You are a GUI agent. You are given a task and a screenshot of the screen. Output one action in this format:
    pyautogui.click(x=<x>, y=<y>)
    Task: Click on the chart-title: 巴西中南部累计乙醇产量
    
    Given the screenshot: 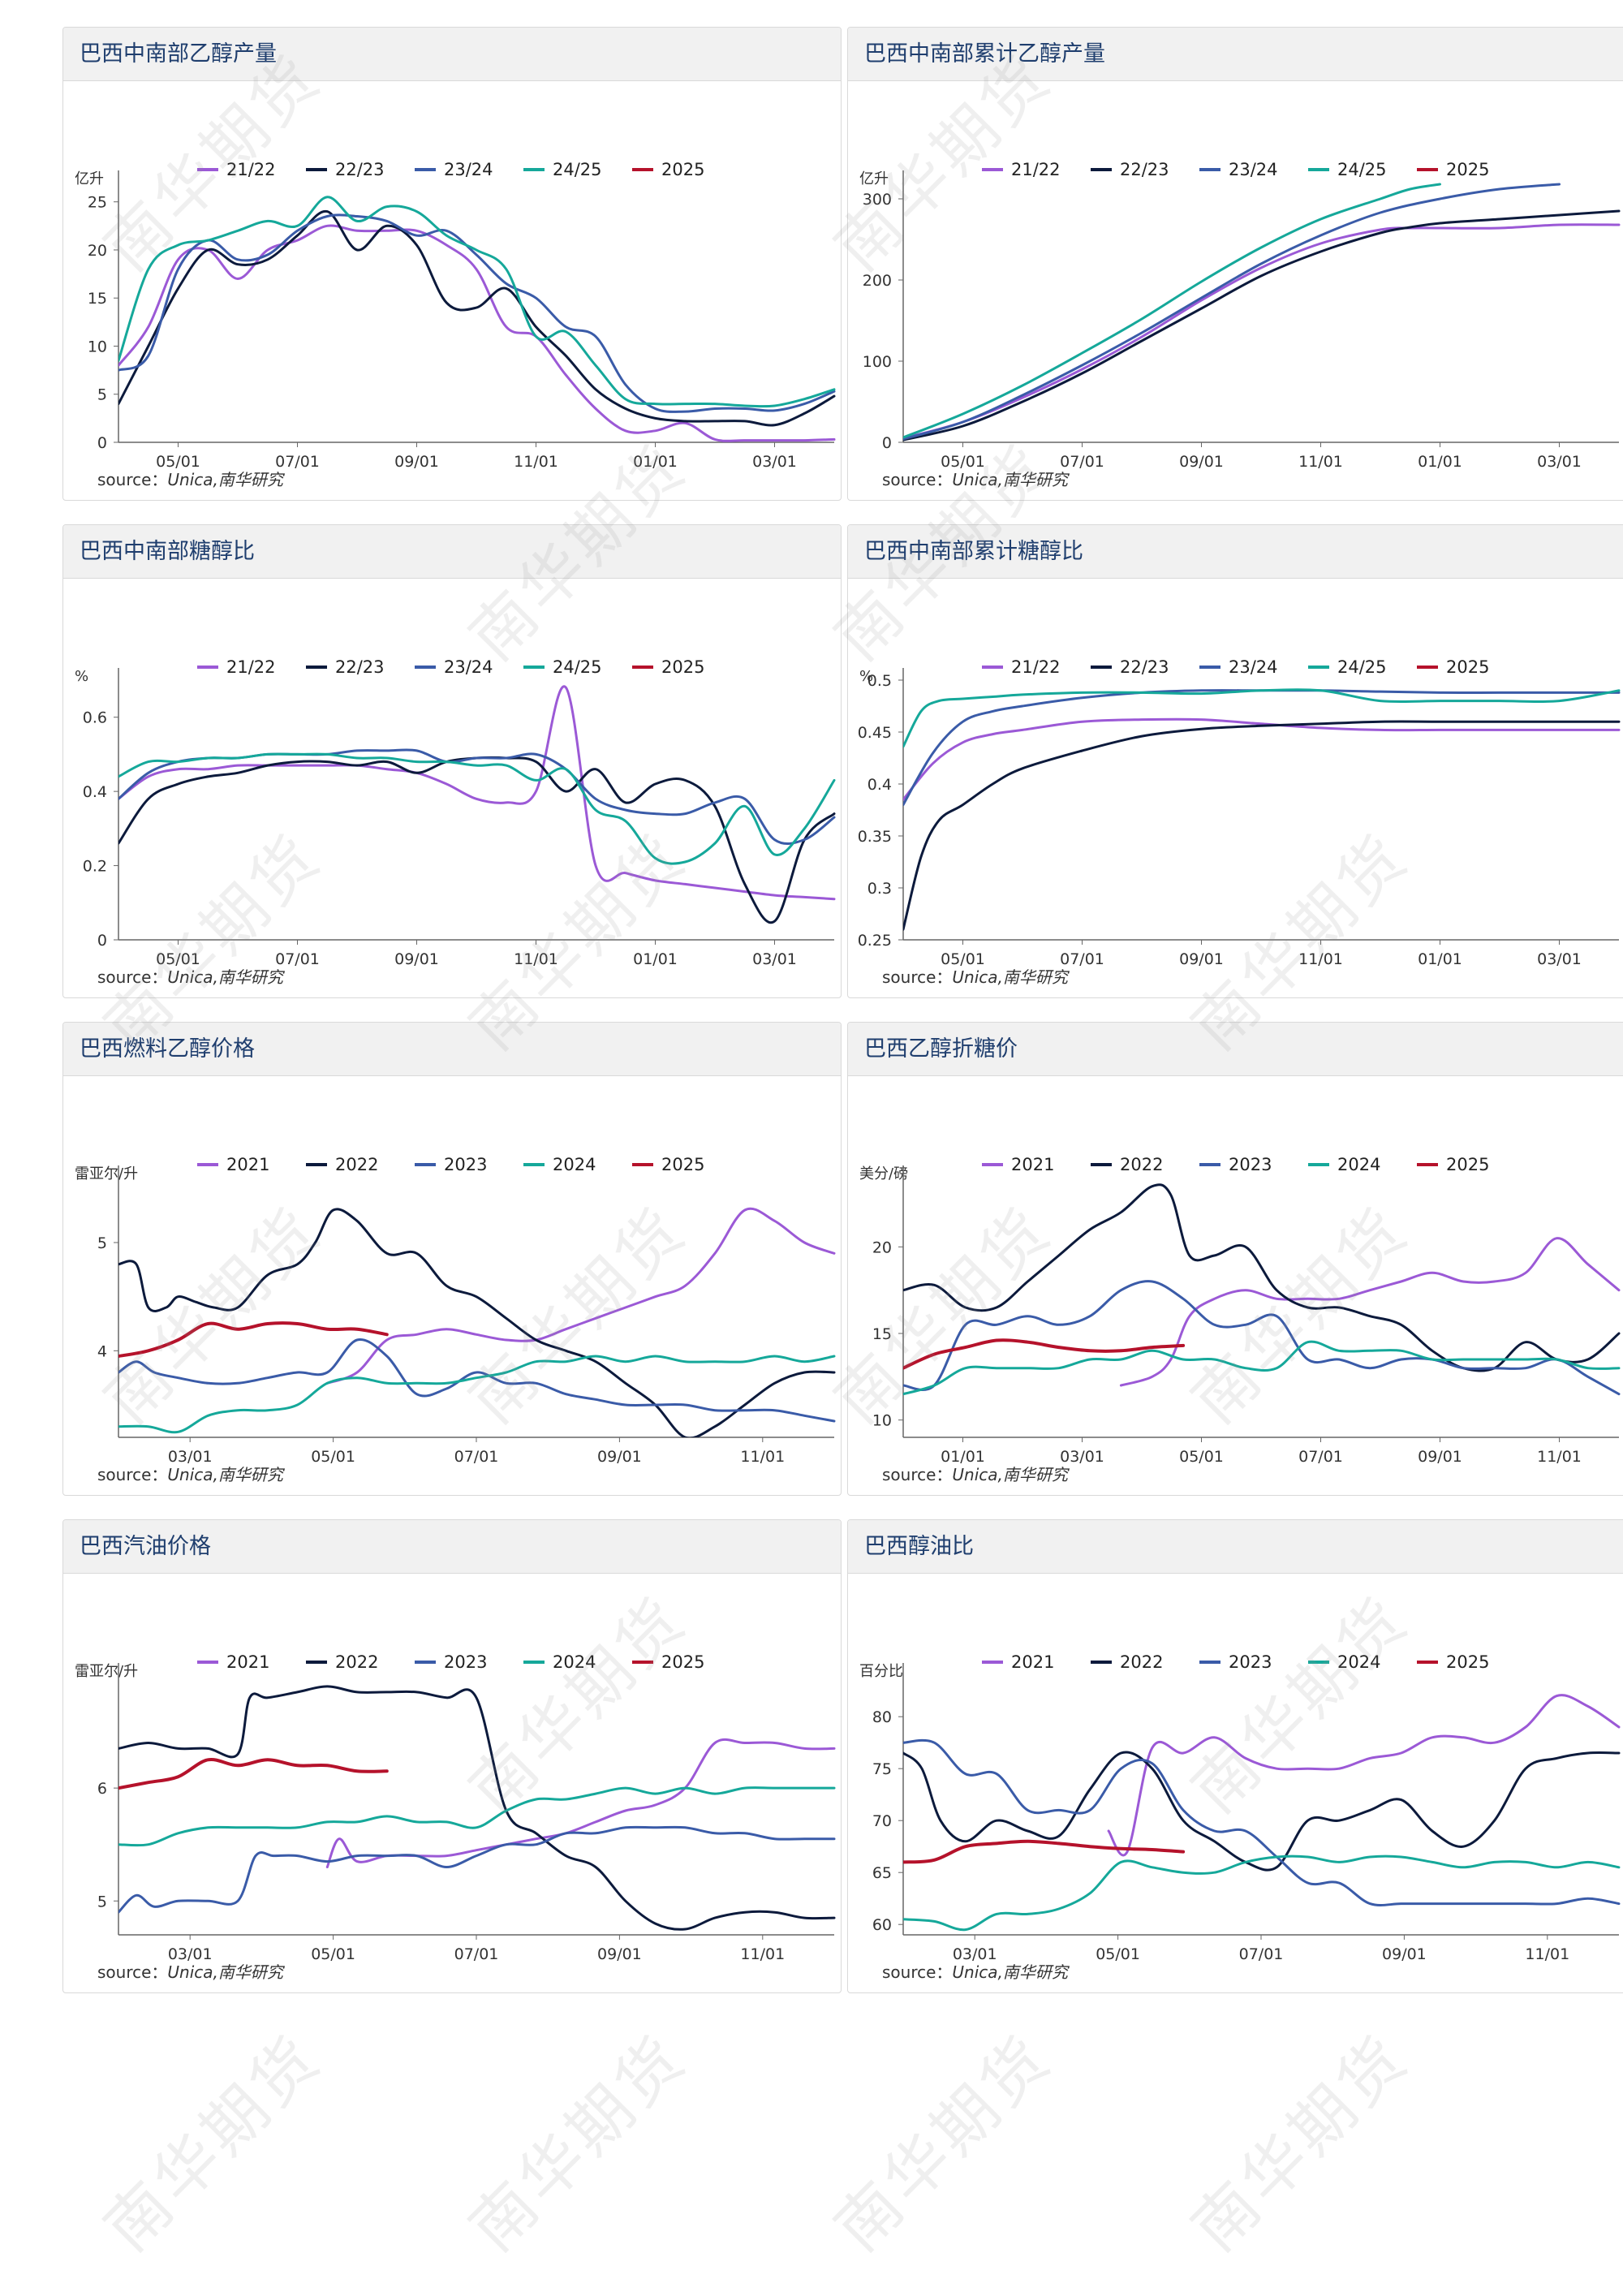 What is the action you would take?
    pyautogui.click(x=1235, y=55)
    